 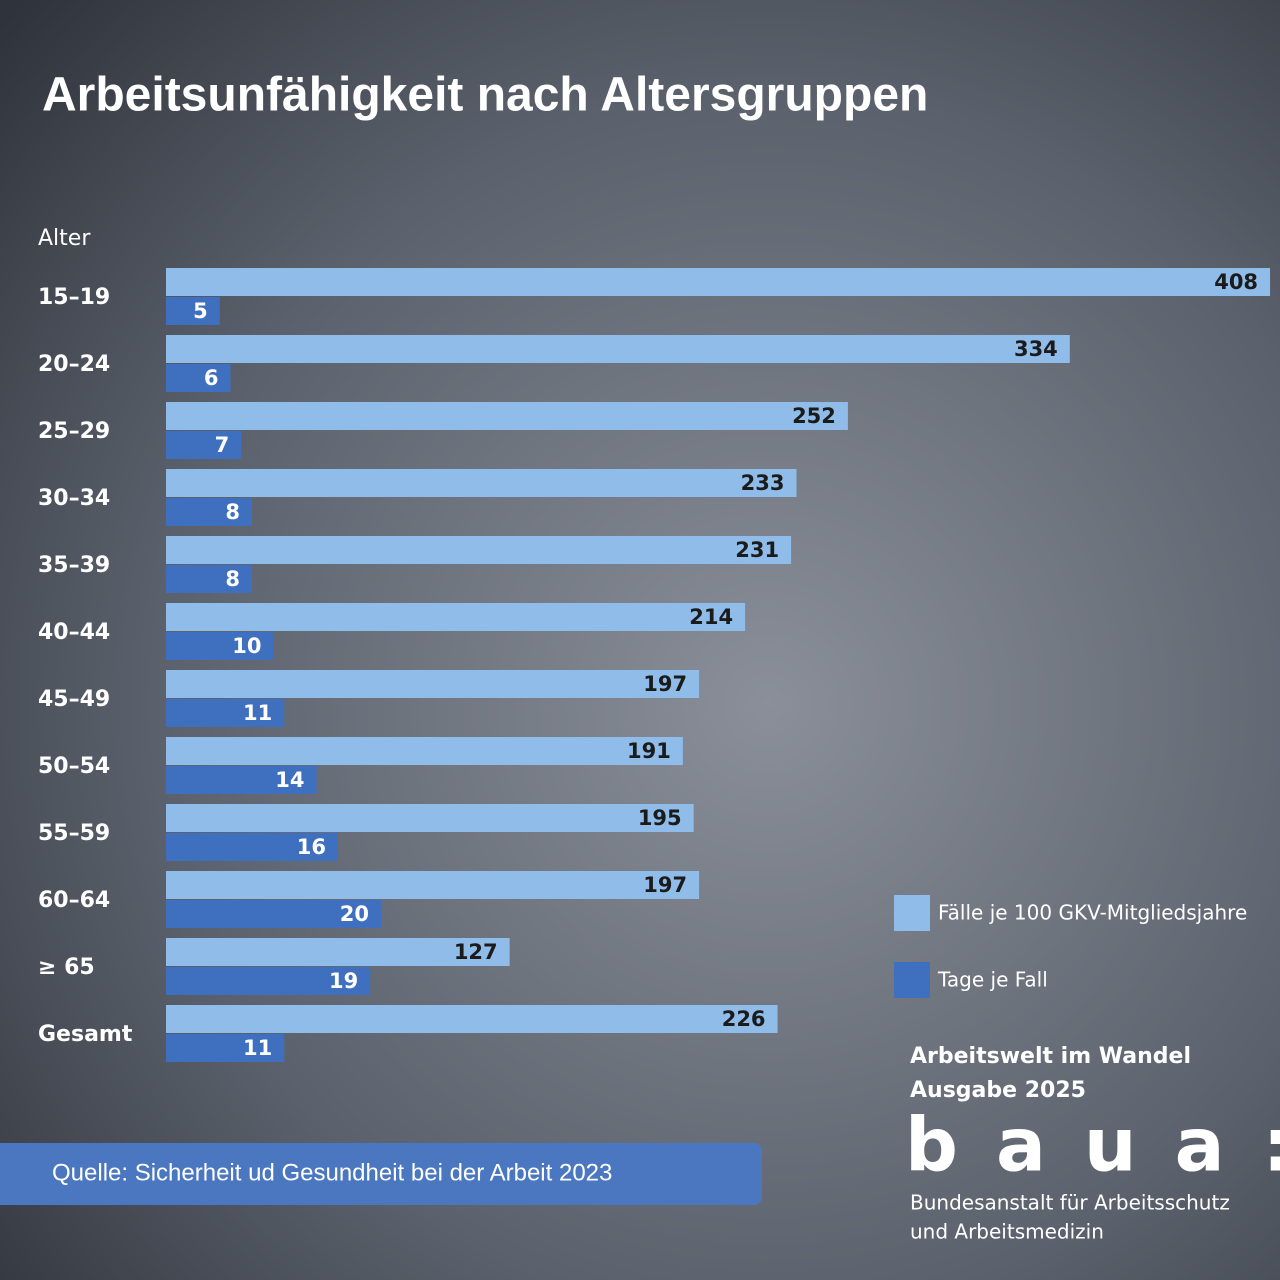 What do you see at coordinates (992, 980) in the screenshot?
I see `legend-label: Tage je Fall` at bounding box center [992, 980].